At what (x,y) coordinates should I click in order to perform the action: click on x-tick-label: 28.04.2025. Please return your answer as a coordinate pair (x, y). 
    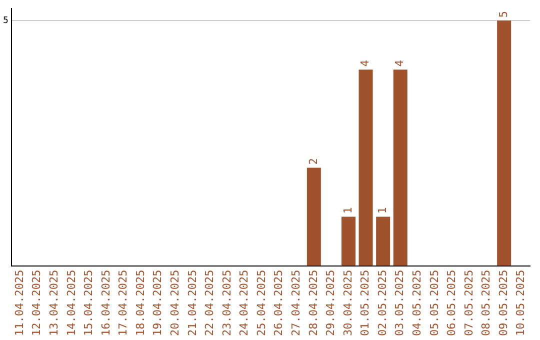
    Looking at the image, I should click on (313, 303).